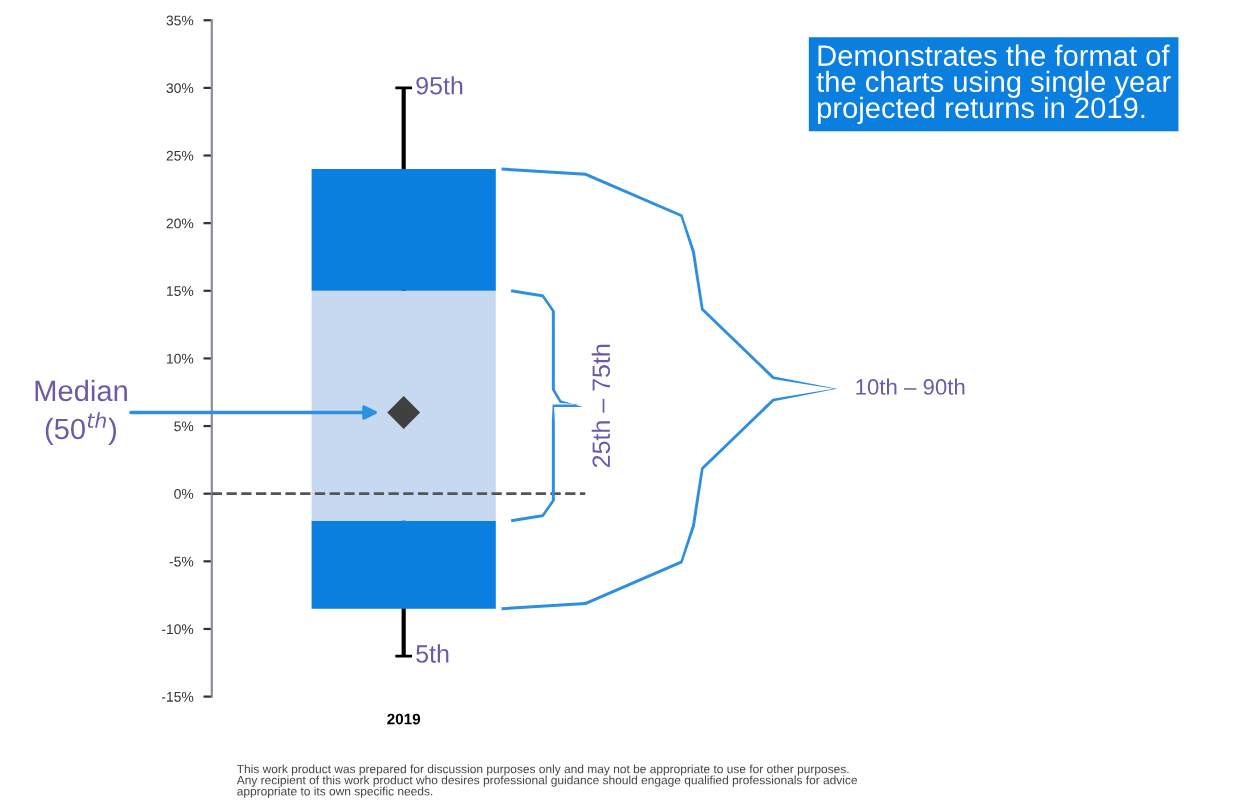  I want to click on text: Demonstrates the format of the charts using single year projected returns in 2019., so click(993, 84).